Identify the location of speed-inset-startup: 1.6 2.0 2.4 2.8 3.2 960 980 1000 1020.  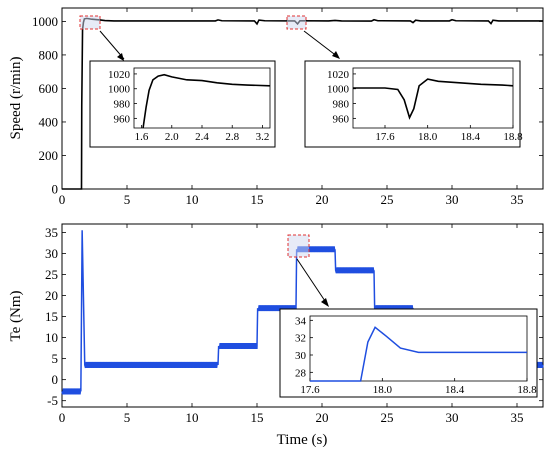
(182, 104).